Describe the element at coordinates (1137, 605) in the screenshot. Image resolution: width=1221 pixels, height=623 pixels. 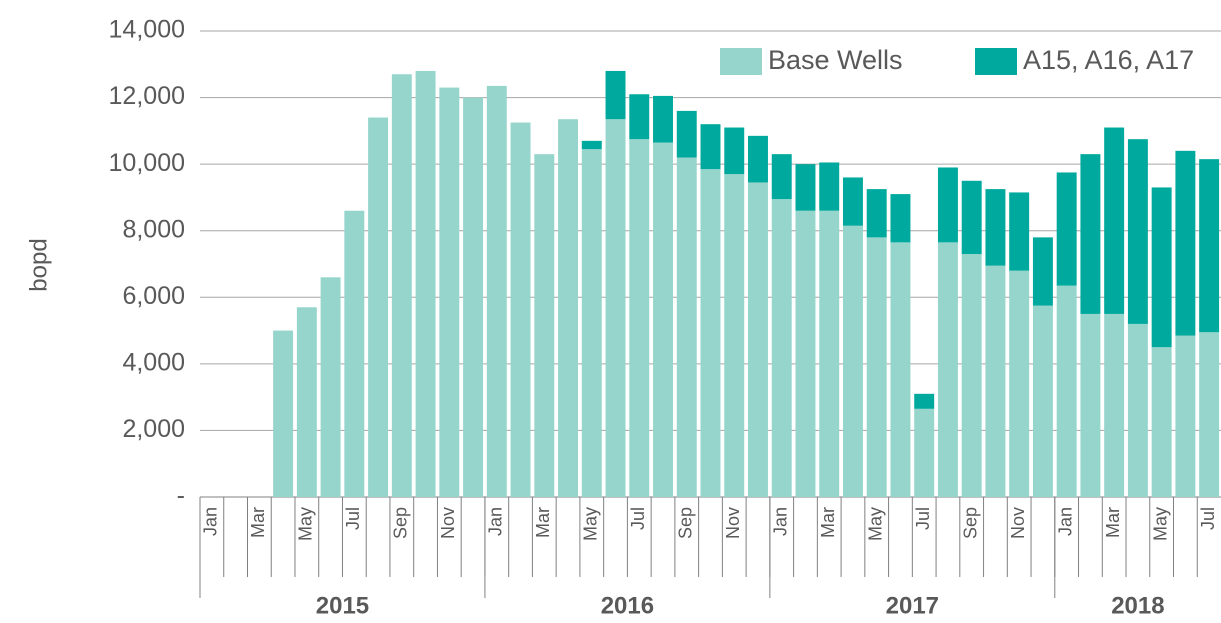
I see `year-label: 2018` at that location.